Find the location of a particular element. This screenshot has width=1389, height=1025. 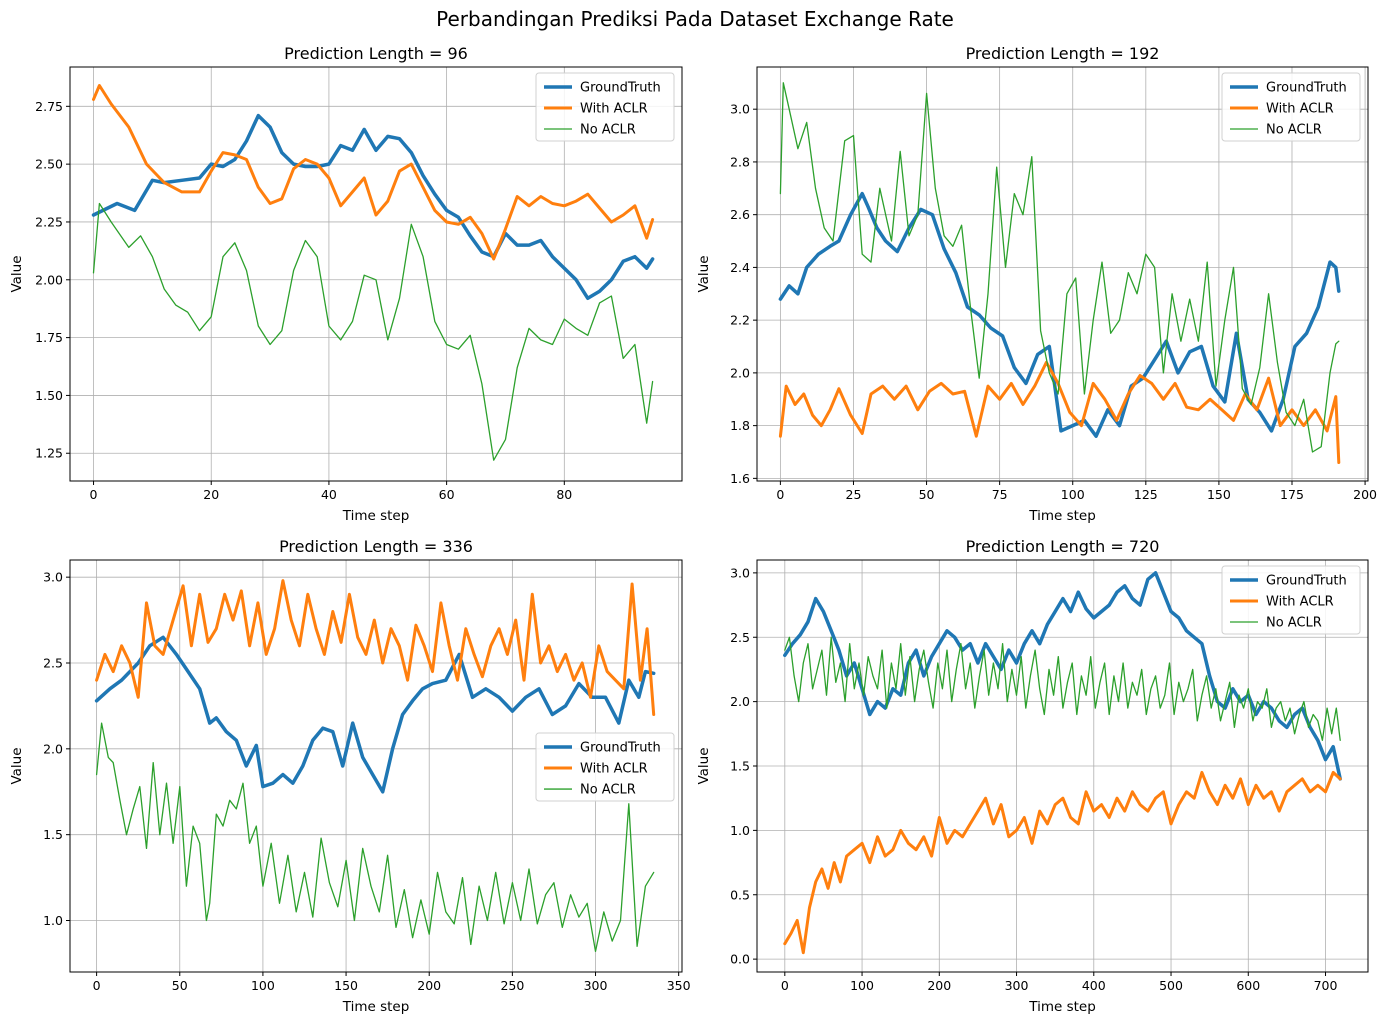

y-tick-label: 1.8 is located at coordinates (740, 425).